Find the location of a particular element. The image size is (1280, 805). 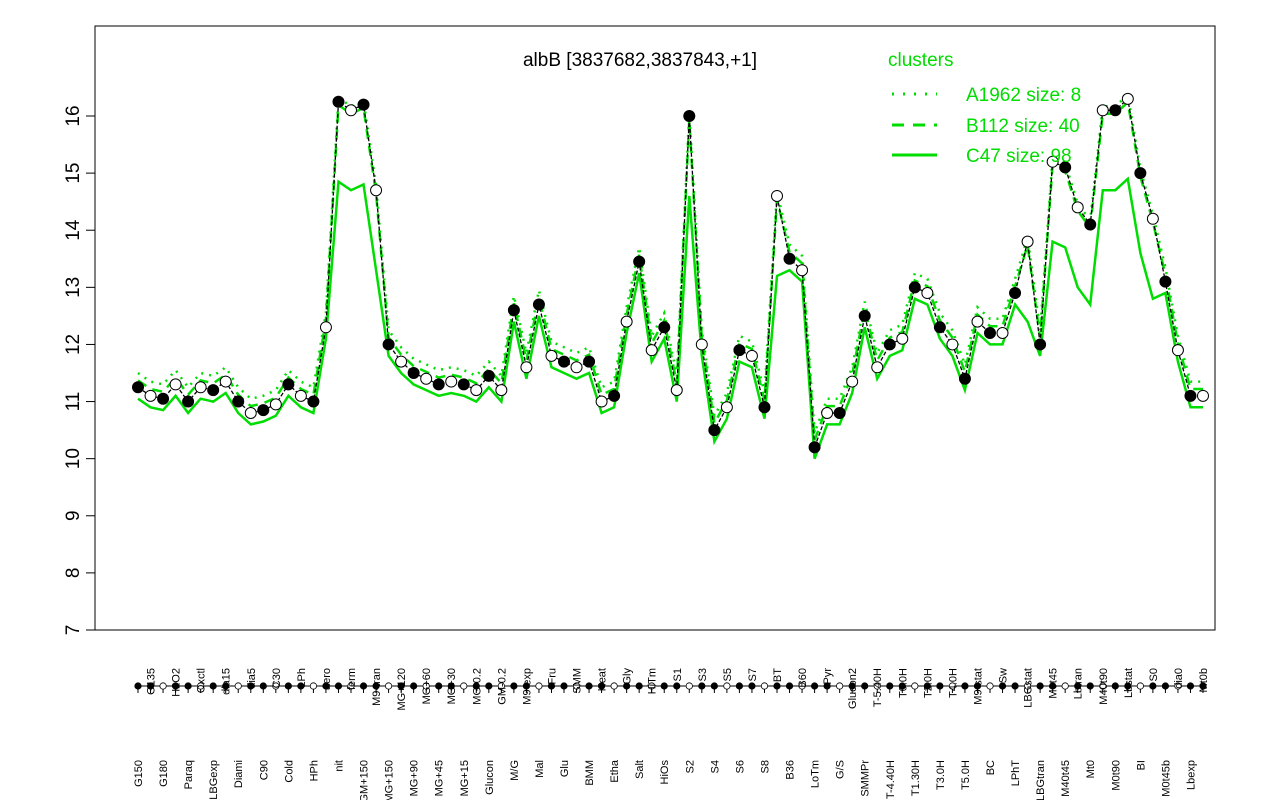

x-tick-label: GM+150 is located at coordinates (365, 780).